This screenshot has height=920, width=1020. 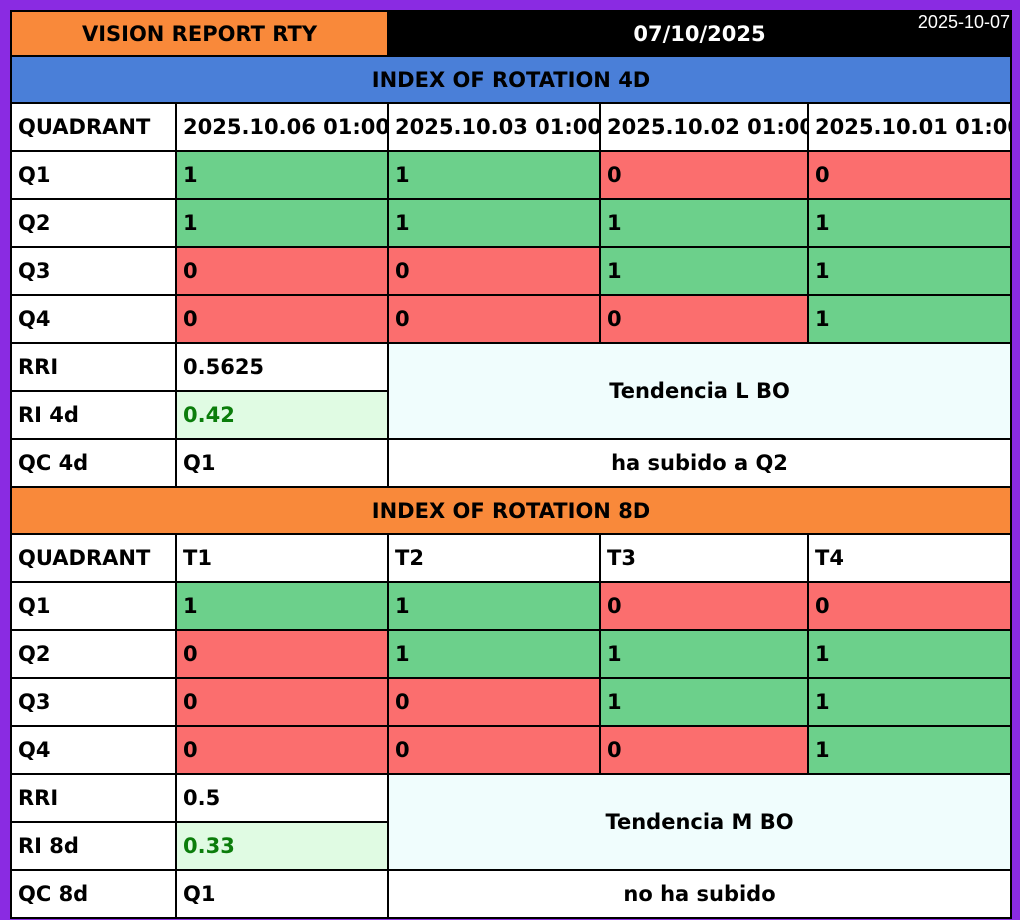 What do you see at coordinates (282, 415) in the screenshot?
I see `ri-value: 0.42` at bounding box center [282, 415].